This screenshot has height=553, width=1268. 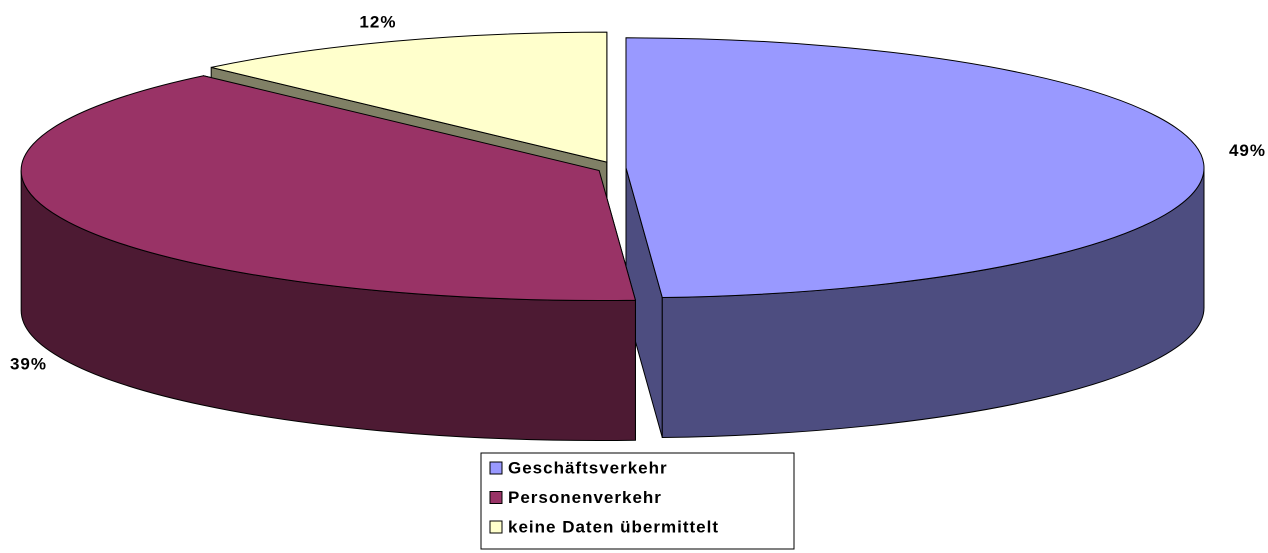 I want to click on data-label: 12%, so click(x=377, y=22).